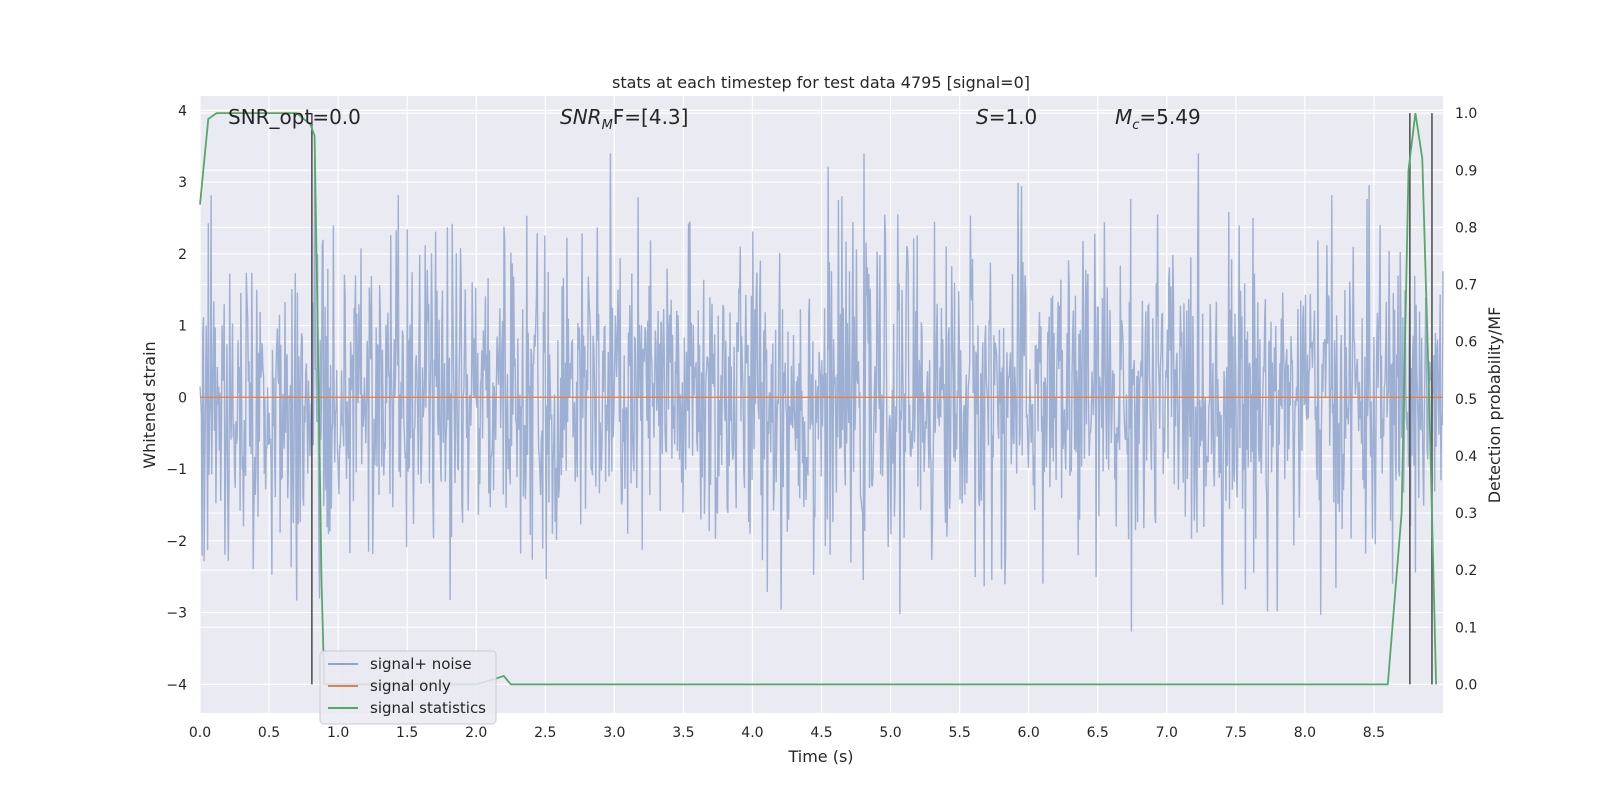  What do you see at coordinates (1466, 571) in the screenshot?
I see `y2-tick-label: 0.2` at bounding box center [1466, 571].